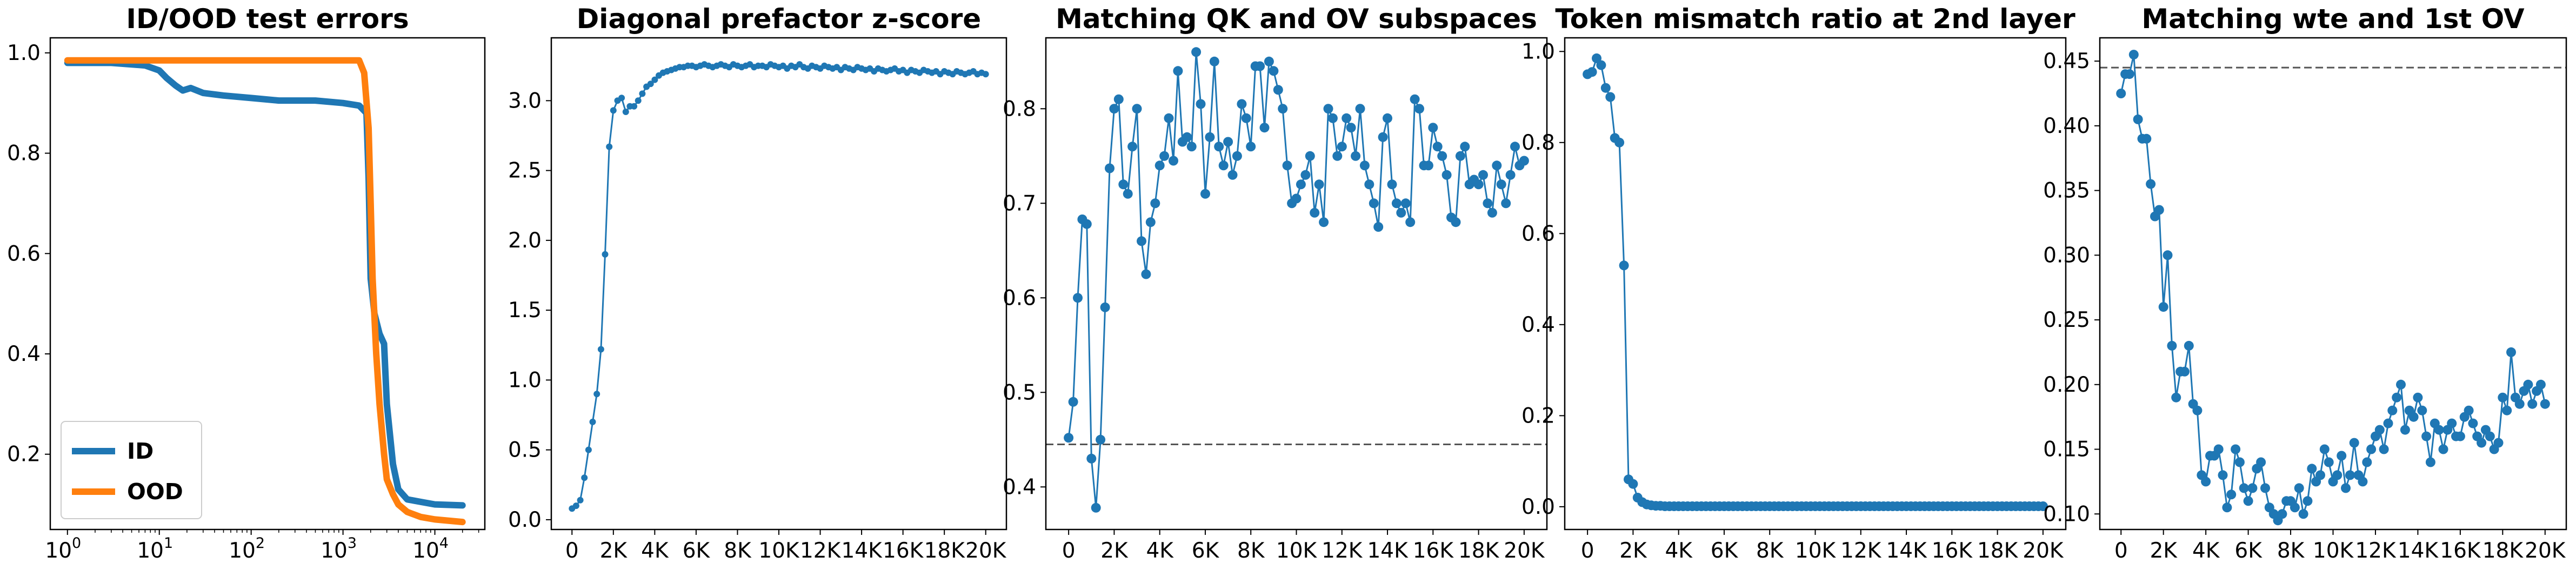  Describe the element at coordinates (945, 551) in the screenshot. I see `x-tick-label: 18K` at that location.